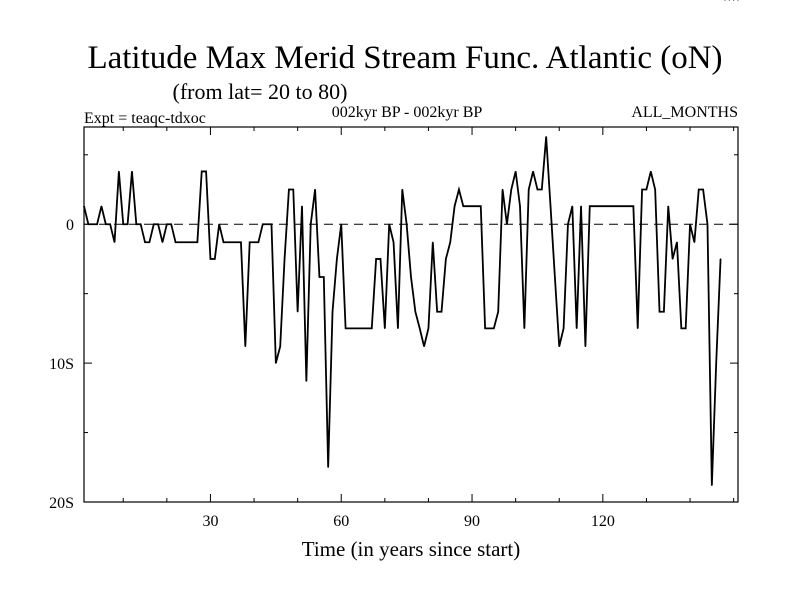 Image resolution: width=800 pixels, height=600 pixels. I want to click on experiment-label: Expt = teaqc-tdxoc, so click(145, 118).